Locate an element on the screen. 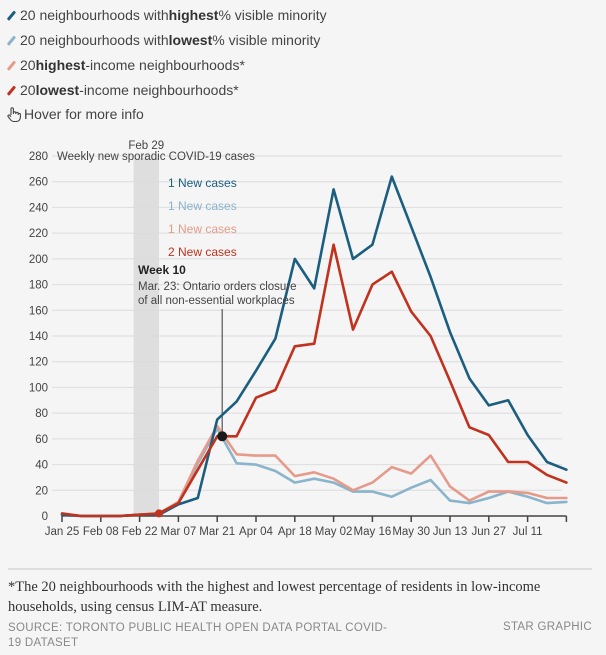  x-tick-label: May 16 is located at coordinates (373, 532).